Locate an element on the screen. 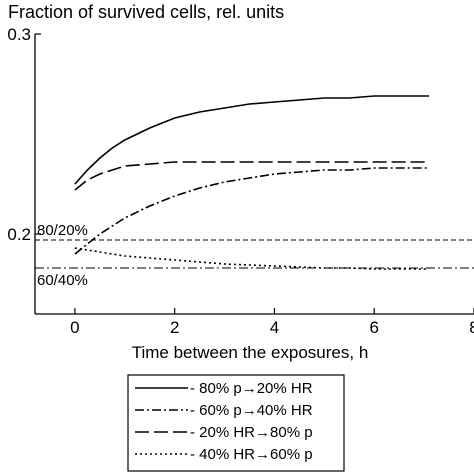 This screenshot has height=474, width=474. y-ticks: 0.2 0.3 is located at coordinates (24, 134).